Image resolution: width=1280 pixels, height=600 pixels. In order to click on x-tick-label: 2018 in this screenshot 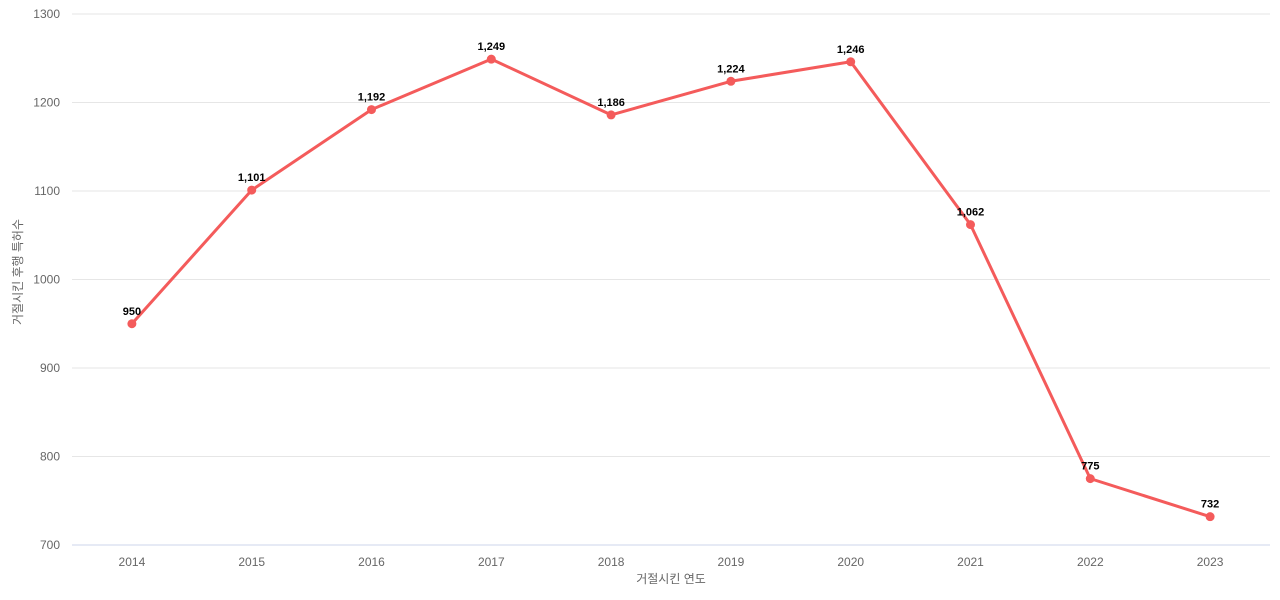, I will do `click(611, 562)`.